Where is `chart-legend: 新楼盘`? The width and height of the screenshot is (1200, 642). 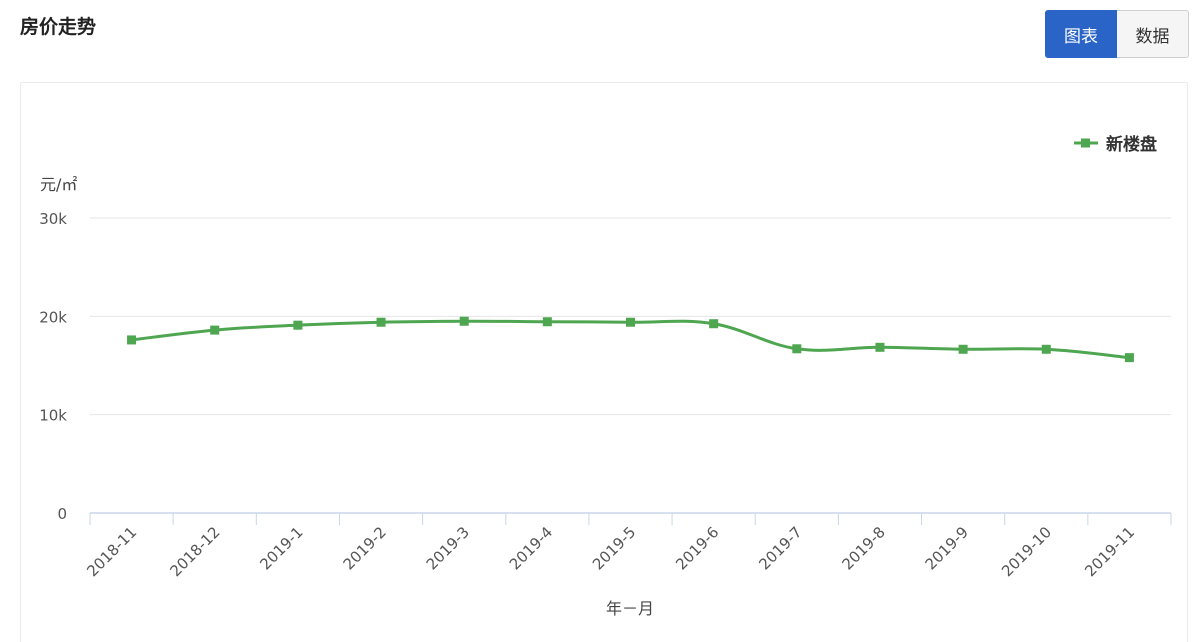 chart-legend: 新楼盘 is located at coordinates (1115, 144).